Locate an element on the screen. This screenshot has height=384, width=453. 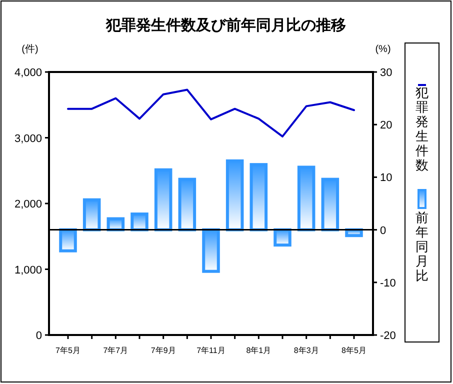
legend-label: 前年同月比 is located at coordinates (422, 246).